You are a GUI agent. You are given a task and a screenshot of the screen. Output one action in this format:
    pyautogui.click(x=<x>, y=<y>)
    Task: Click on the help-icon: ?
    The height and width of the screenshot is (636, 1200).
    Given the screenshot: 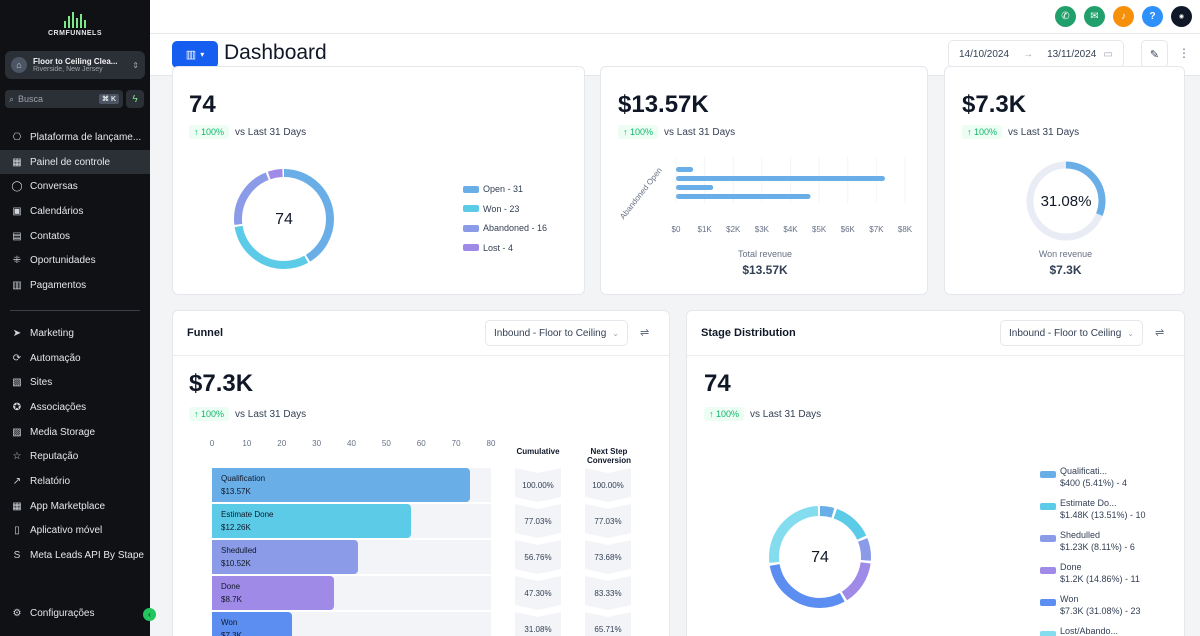 What is the action you would take?
    pyautogui.click(x=1152, y=16)
    